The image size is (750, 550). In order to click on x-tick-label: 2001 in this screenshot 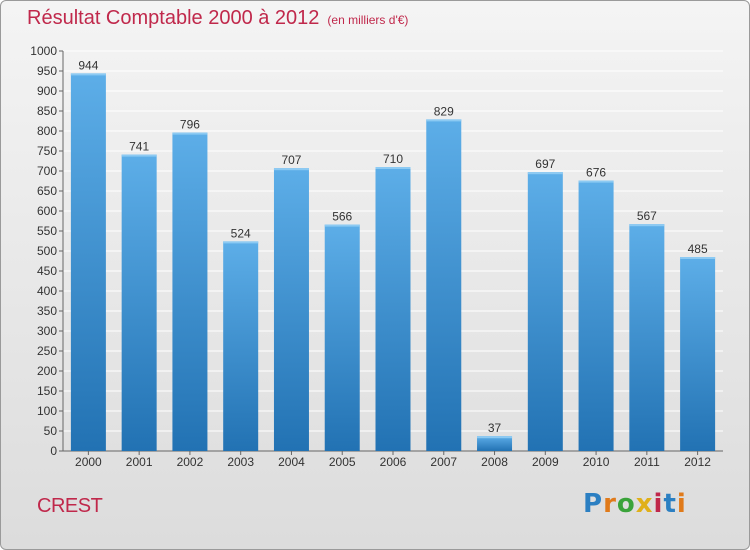, I will do `click(139, 462)`.